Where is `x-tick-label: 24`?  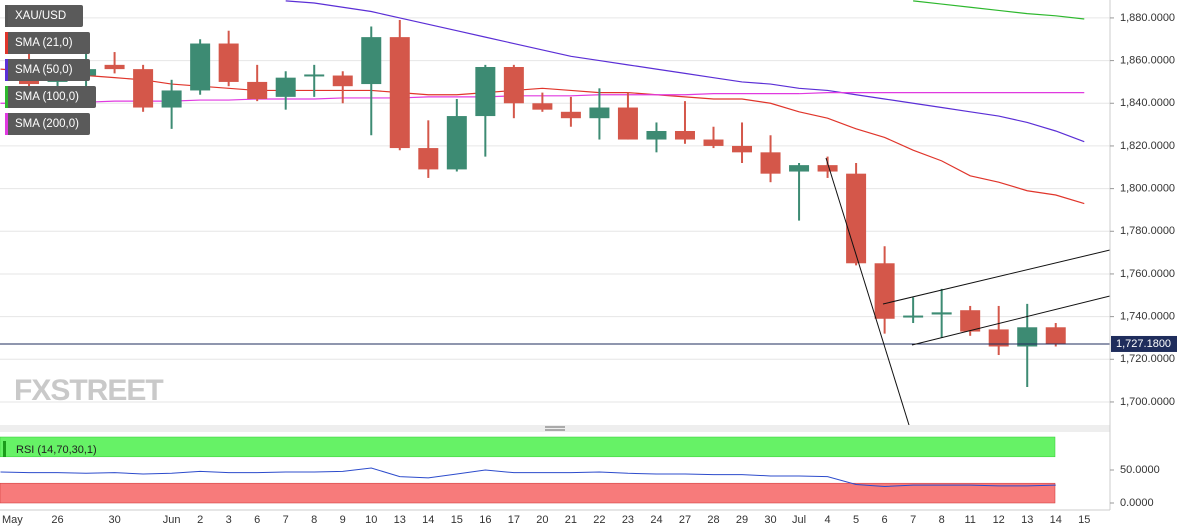 x-tick-label: 24 is located at coordinates (656, 520).